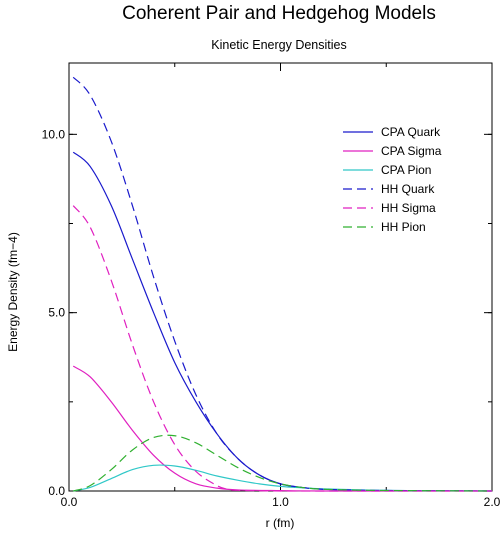 This screenshot has height=539, width=504. Describe the element at coordinates (408, 208) in the screenshot. I see `legend-label: HH Sigma` at that location.